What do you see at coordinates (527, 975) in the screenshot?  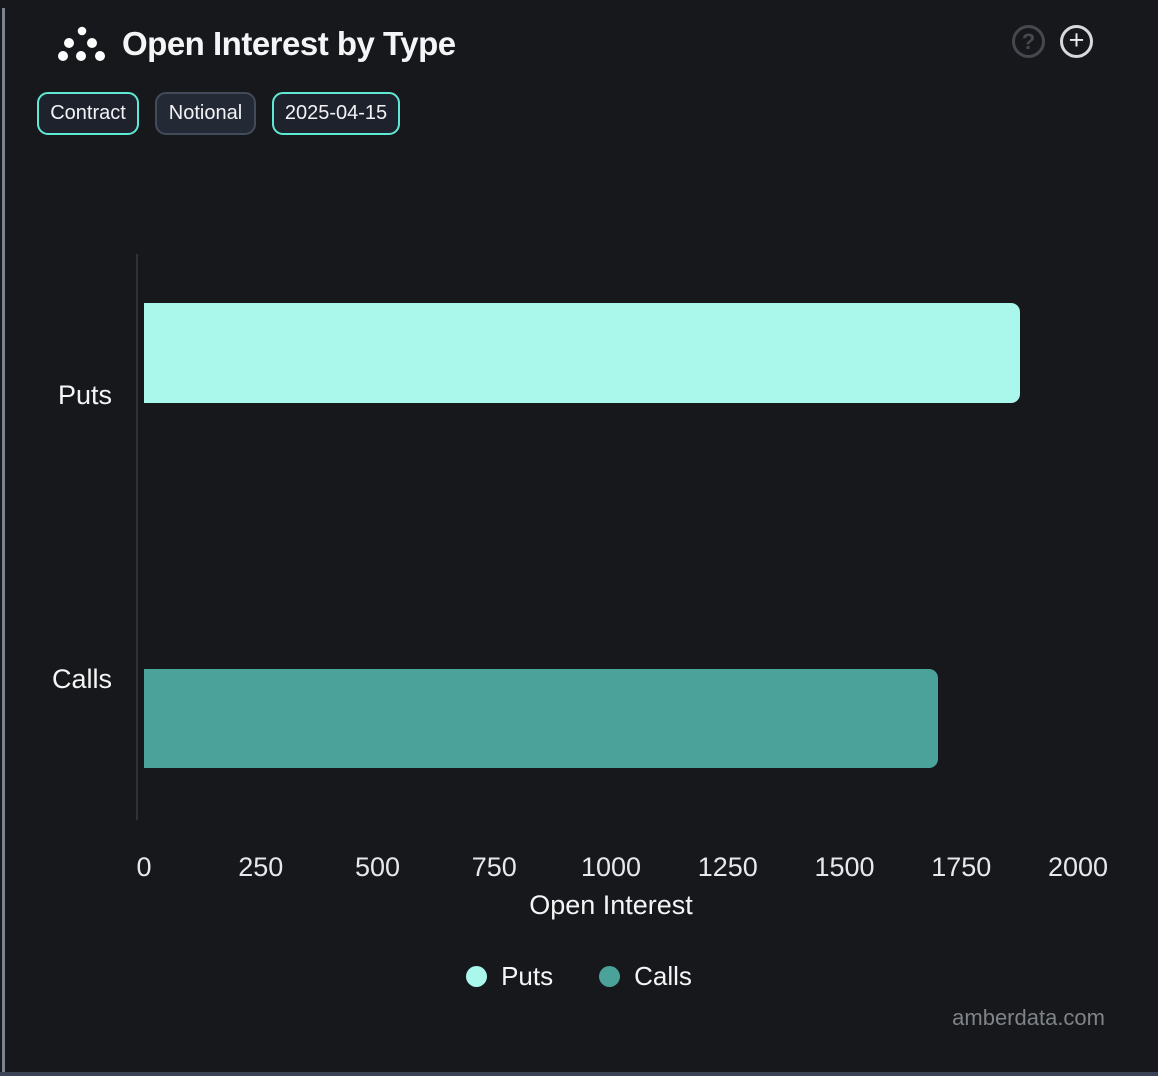 I see `legend-label-puts: Puts` at bounding box center [527, 975].